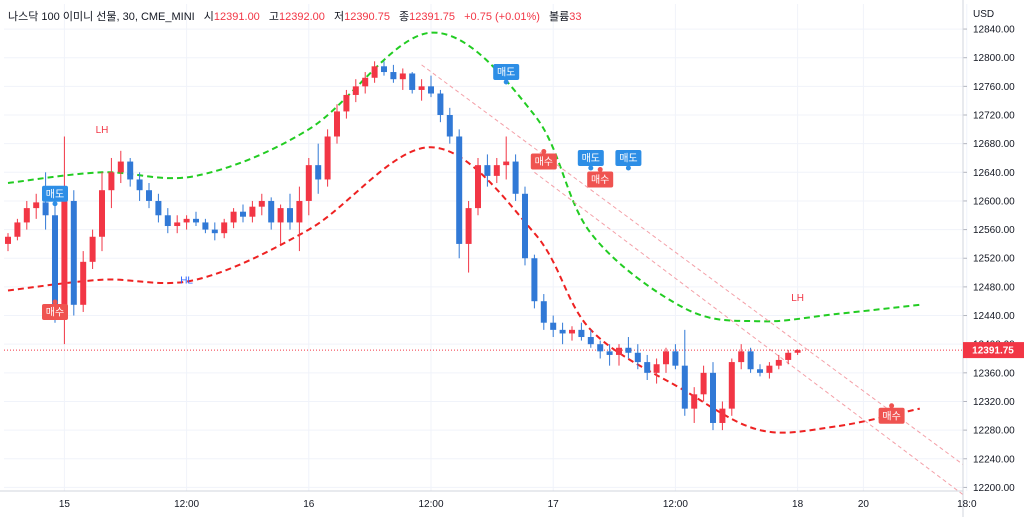 This screenshot has width=1024, height=522. Describe the element at coordinates (994, 87) in the screenshot. I see `y-tick-label: 12760.00` at that location.